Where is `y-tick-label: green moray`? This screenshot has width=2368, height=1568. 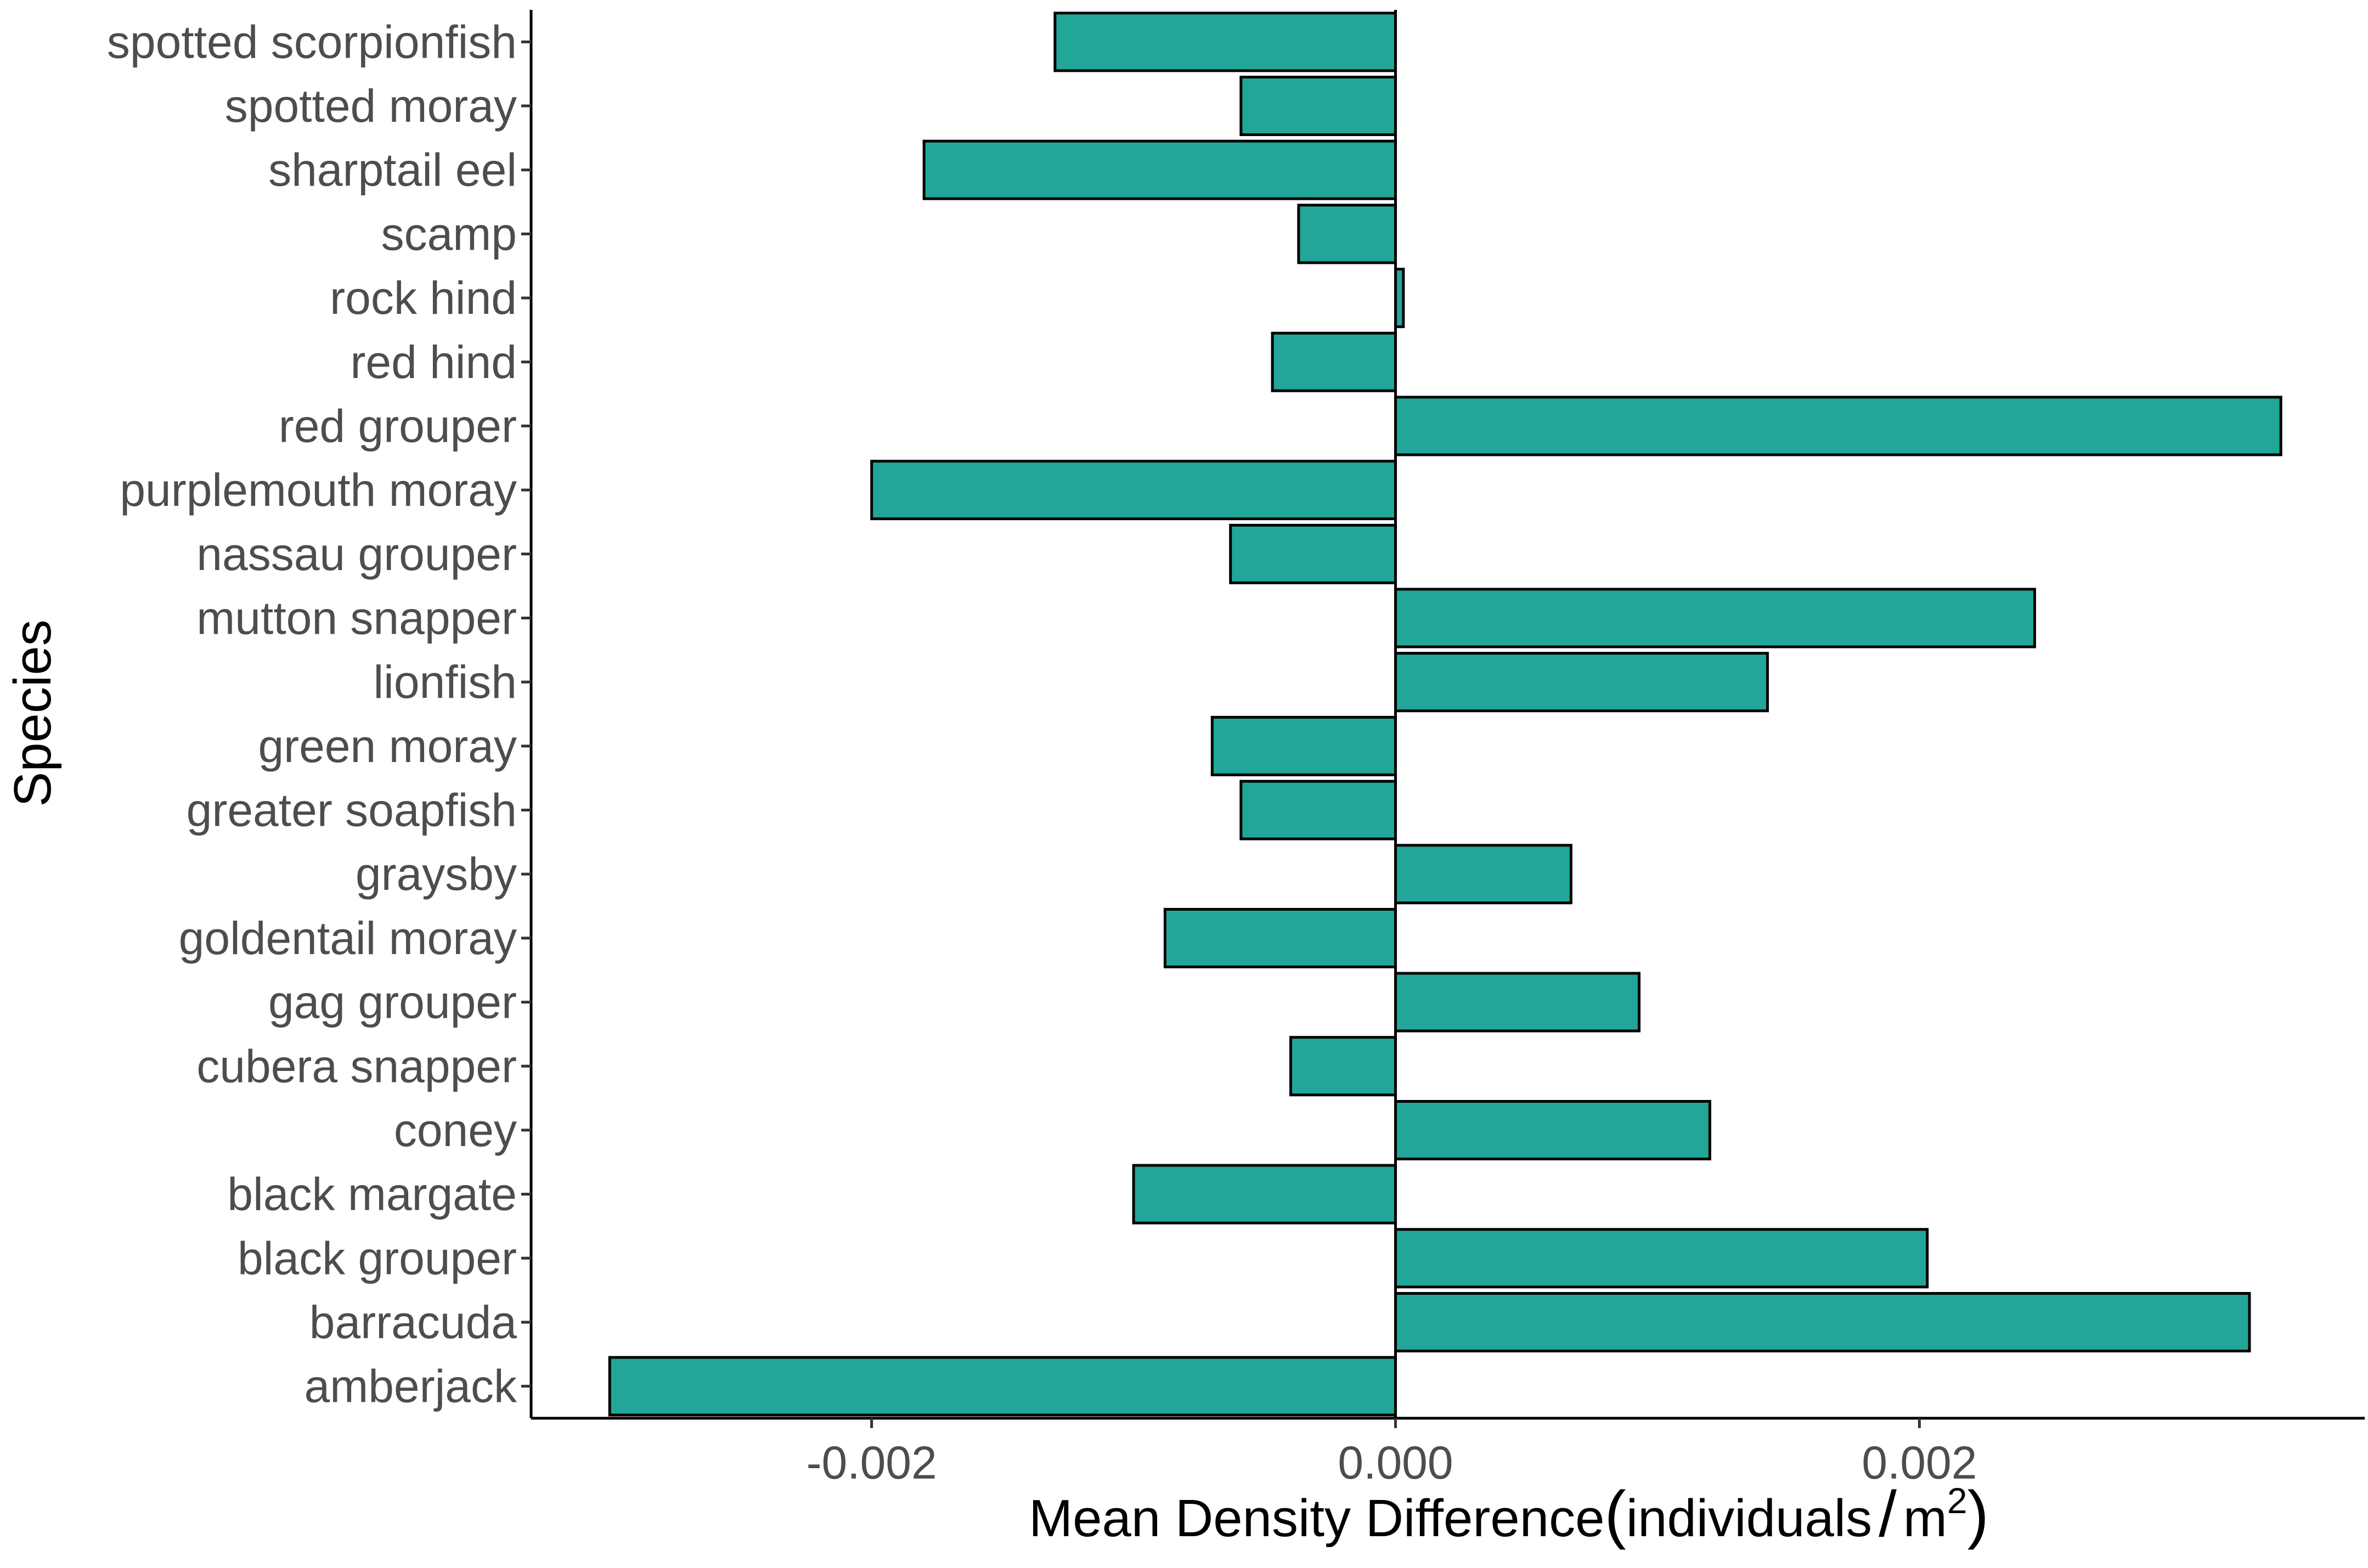 y-tick-label: green moray is located at coordinates (388, 746).